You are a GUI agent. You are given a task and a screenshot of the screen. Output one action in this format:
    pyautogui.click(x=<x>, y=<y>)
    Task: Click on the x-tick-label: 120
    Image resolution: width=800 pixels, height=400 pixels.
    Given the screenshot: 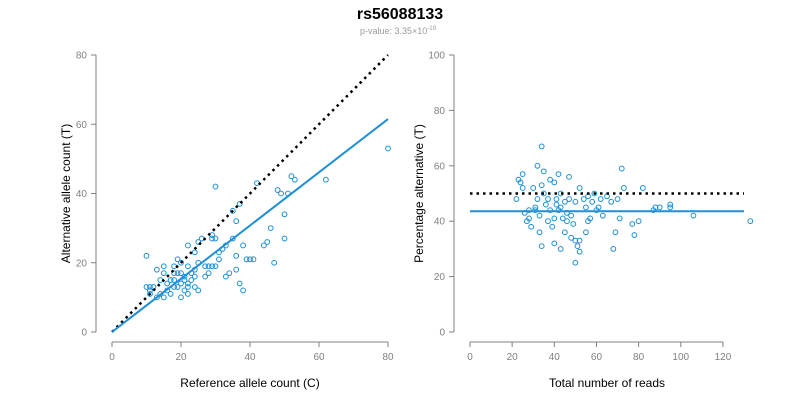 What is the action you would take?
    pyautogui.click(x=723, y=357)
    